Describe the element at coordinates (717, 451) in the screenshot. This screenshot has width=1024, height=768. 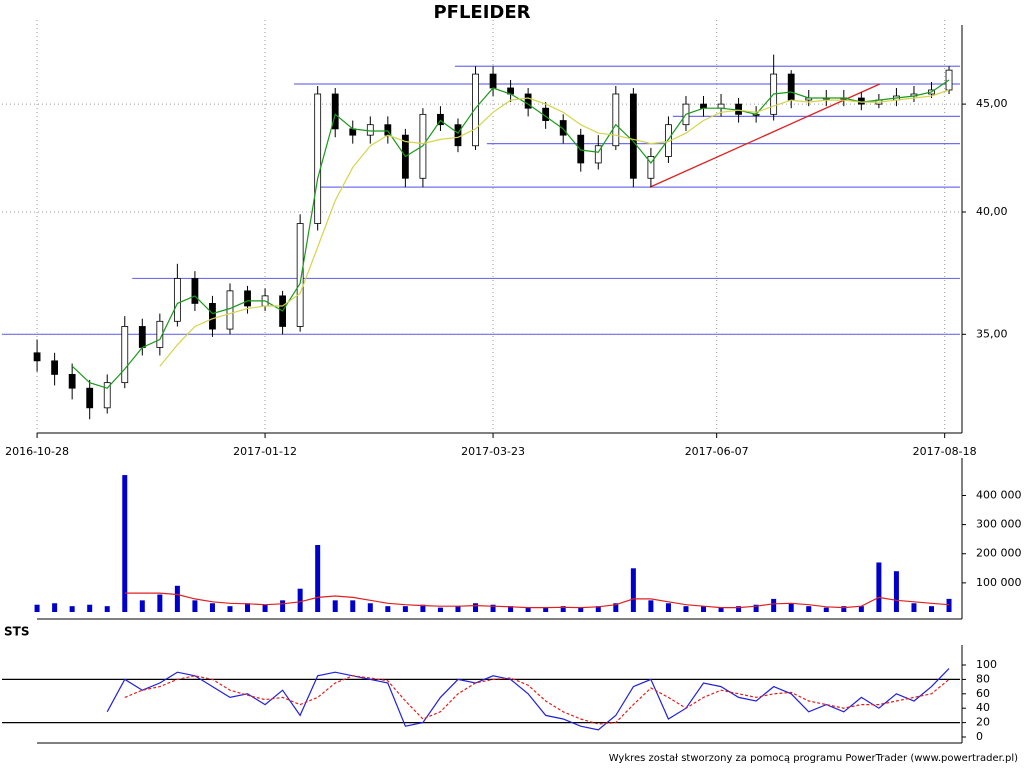
I see `x-tick-label: 2017-06-07` at that location.